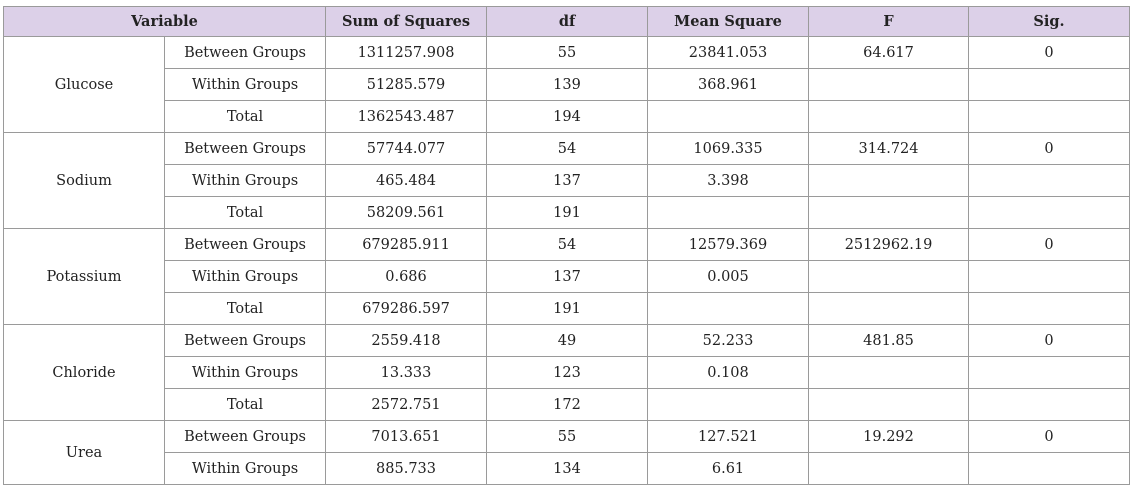 The image size is (1132, 491). What do you see at coordinates (889, 21) in the screenshot?
I see `header-f: F` at bounding box center [889, 21].